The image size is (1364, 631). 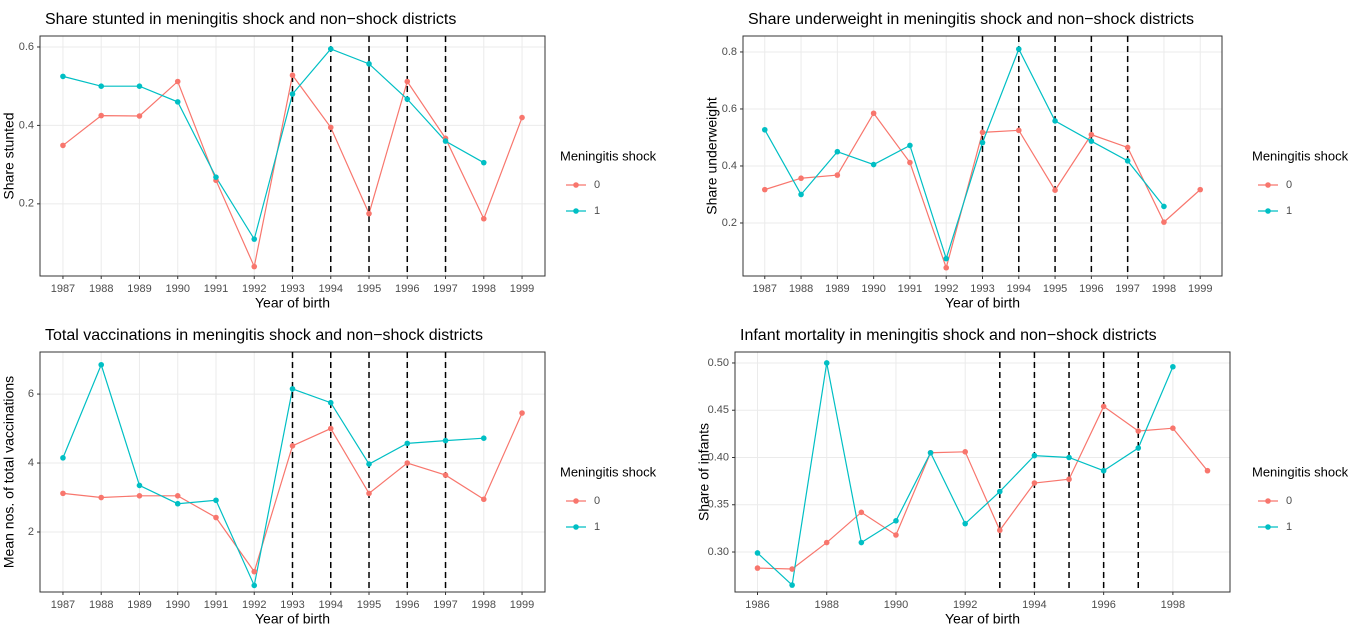 I want to click on x-tick-label: 1986, so click(x=757, y=605).